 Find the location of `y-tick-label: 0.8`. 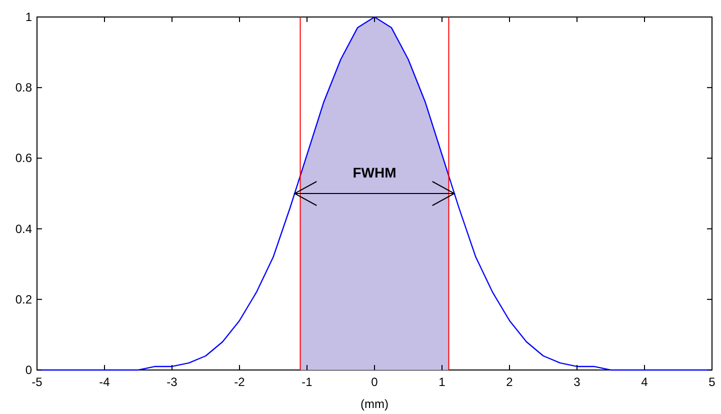

y-tick-label: 0.8 is located at coordinates (23, 87).